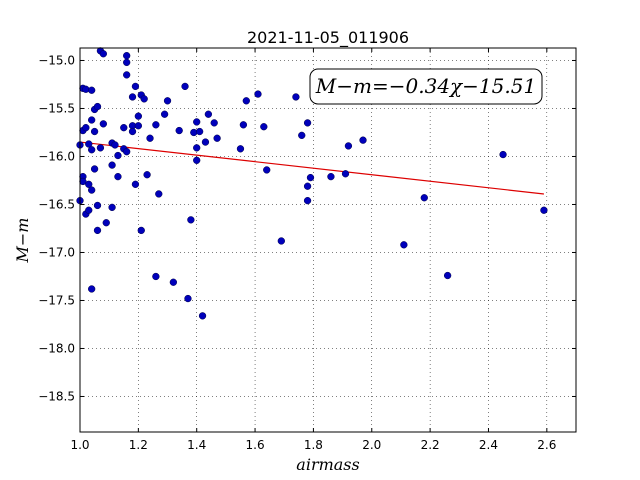  I want to click on x-tick-label: 1.2, so click(138, 445).